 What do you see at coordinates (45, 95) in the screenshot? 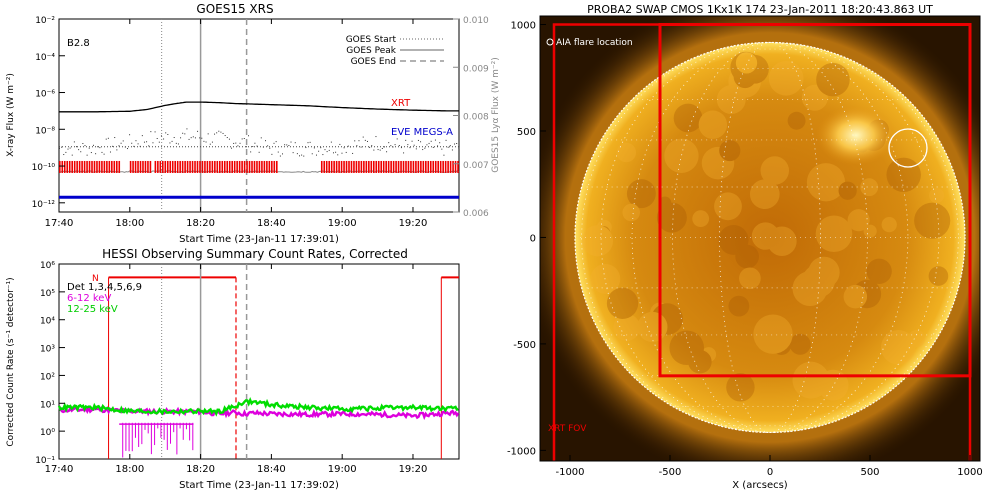
I see `goes-y-tick-label: 10⁻⁶` at bounding box center [45, 95].